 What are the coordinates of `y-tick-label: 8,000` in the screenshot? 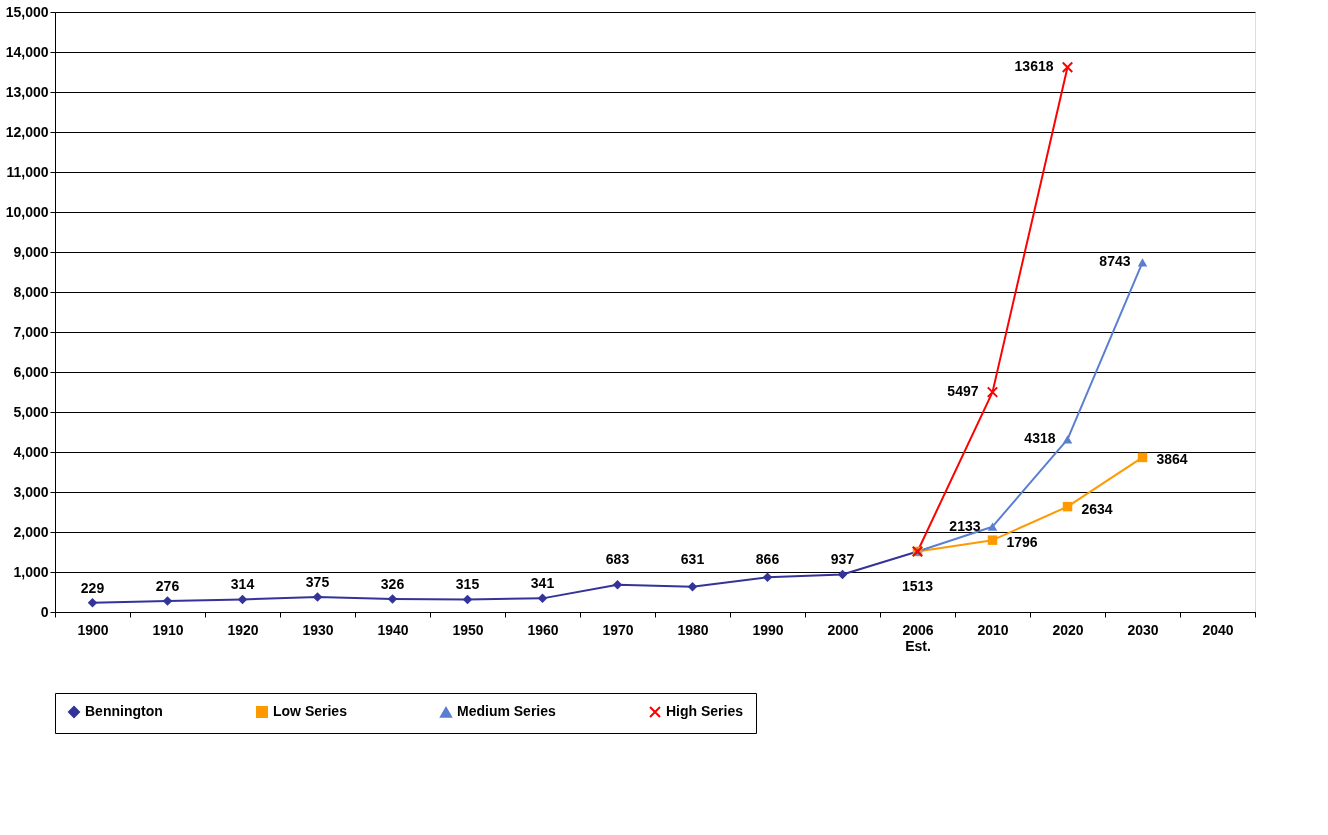 It's located at (31, 291).